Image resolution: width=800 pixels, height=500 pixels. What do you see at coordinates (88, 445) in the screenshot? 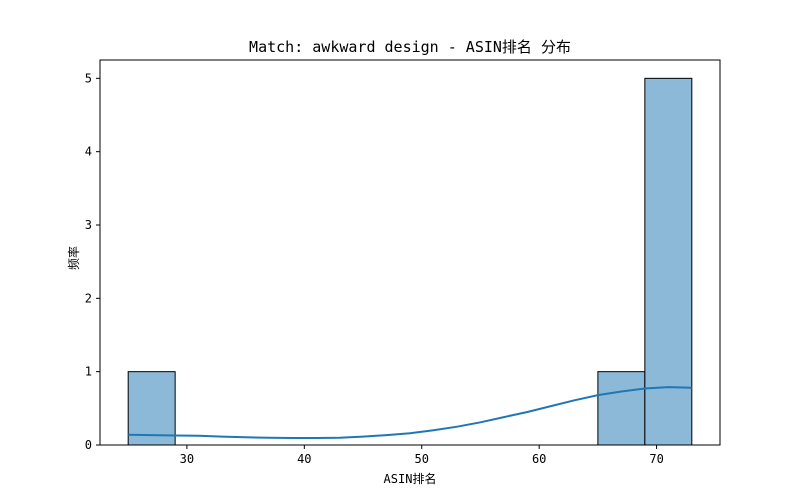
I see `y-tick-label-0: 0` at bounding box center [88, 445].